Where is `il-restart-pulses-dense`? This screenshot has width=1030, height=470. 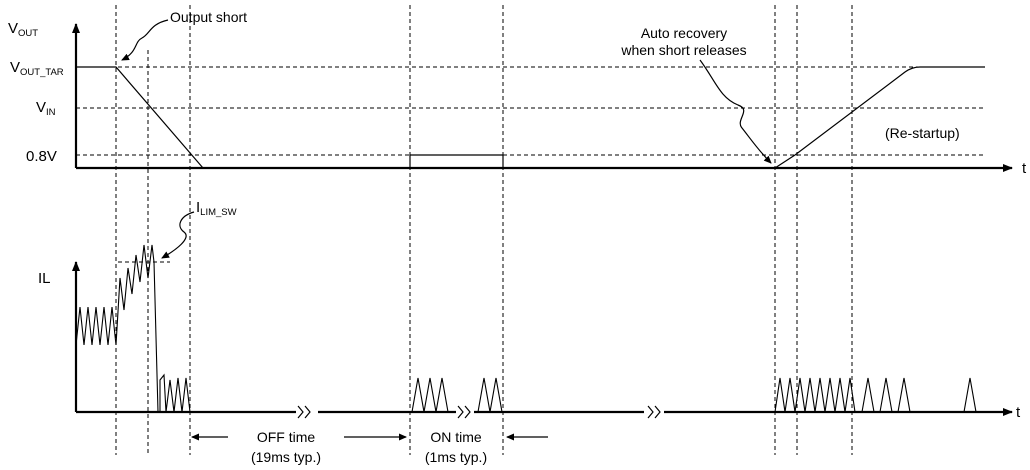
il-restart-pulses-dense is located at coordinates (815, 395).